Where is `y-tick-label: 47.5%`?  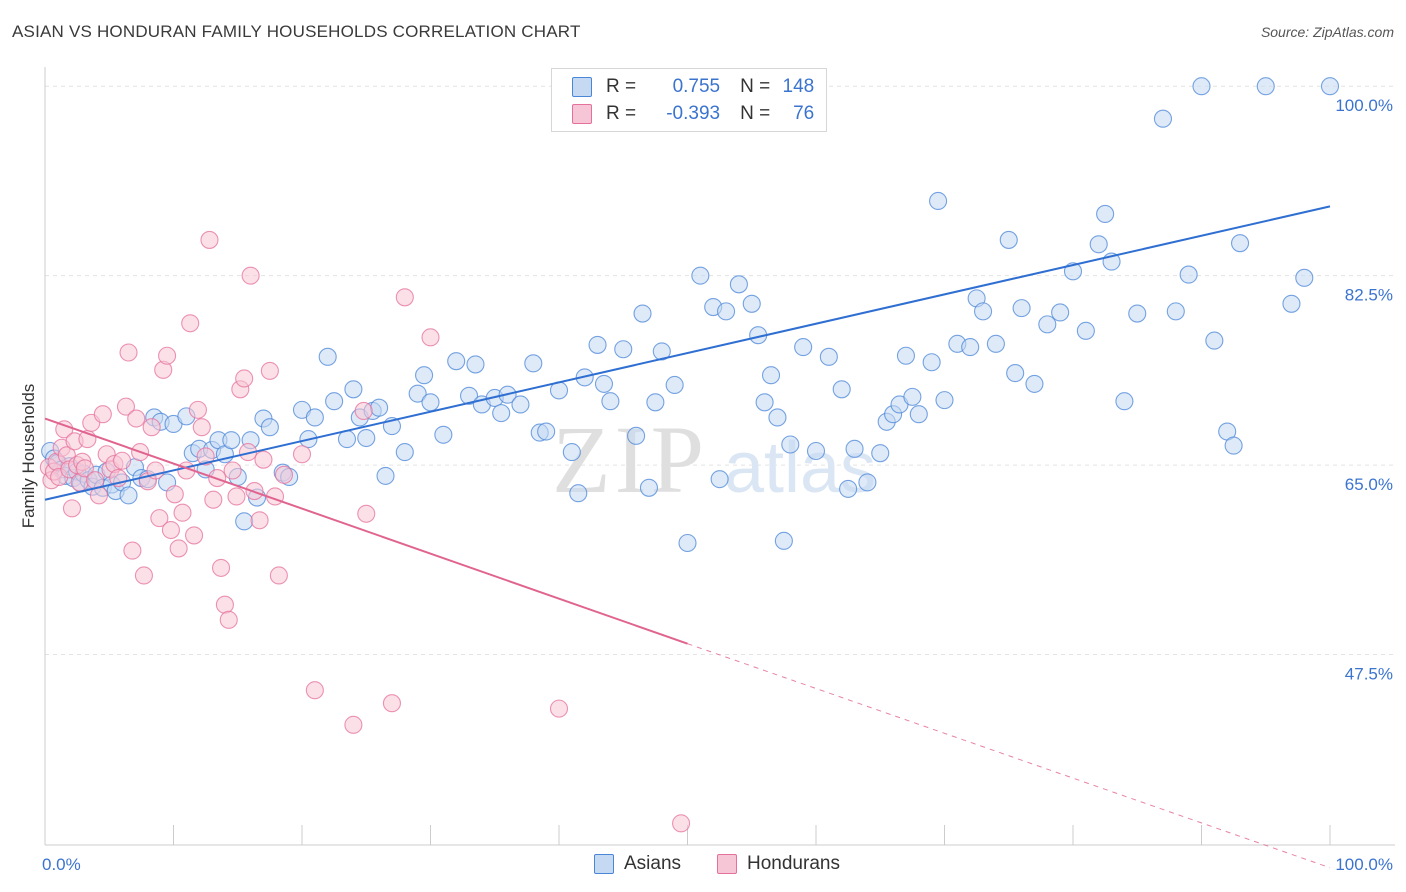
y-tick-label: 47.5% is located at coordinates (1369, 673).